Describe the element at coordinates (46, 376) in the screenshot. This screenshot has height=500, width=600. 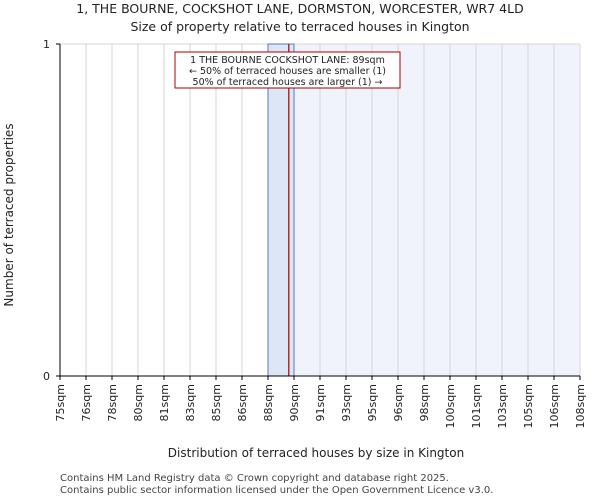
I see `y-tick-label: 0` at that location.